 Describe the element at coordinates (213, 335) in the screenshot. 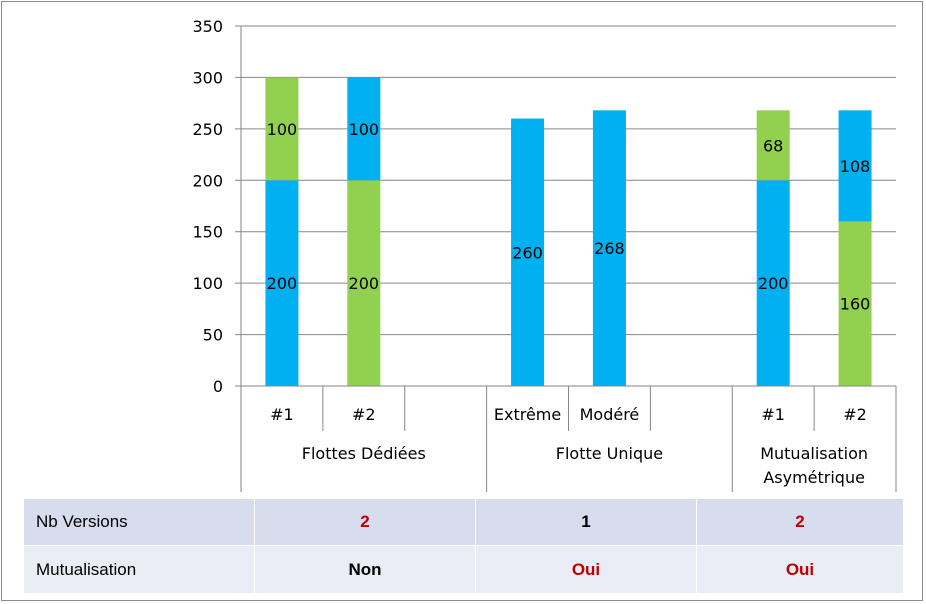

I see `y-tick-label: 50` at that location.